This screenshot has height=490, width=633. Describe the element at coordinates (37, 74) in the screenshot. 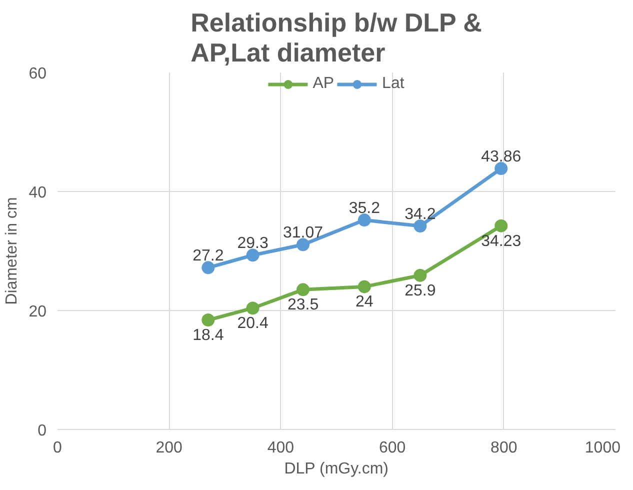

I see `y-tick-label: 60` at that location.